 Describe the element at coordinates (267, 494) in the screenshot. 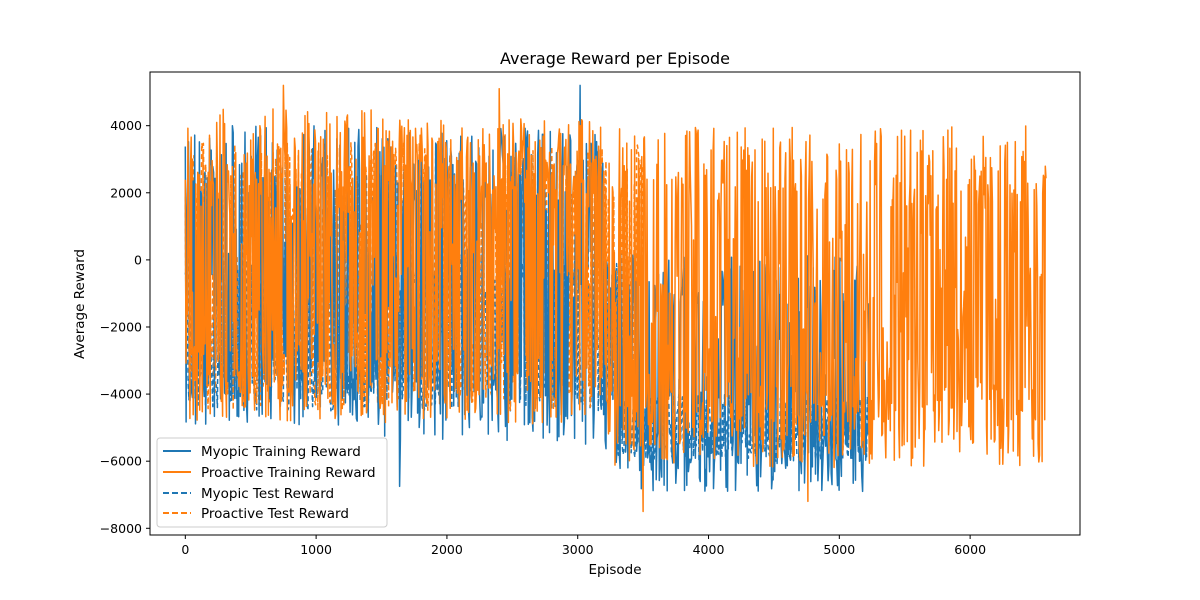

I see `legend-label-myopic-test: Myopic Test Reward` at that location.